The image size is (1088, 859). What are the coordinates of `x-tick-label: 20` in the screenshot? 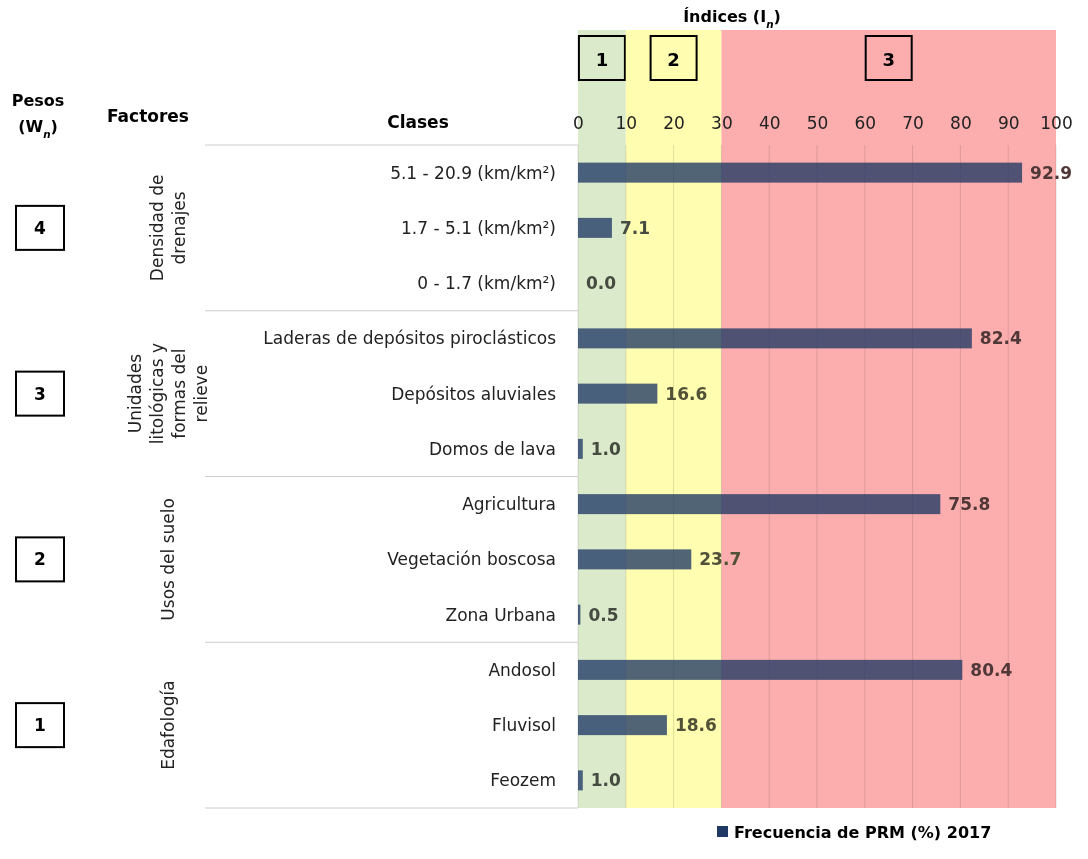 It's located at (674, 123).